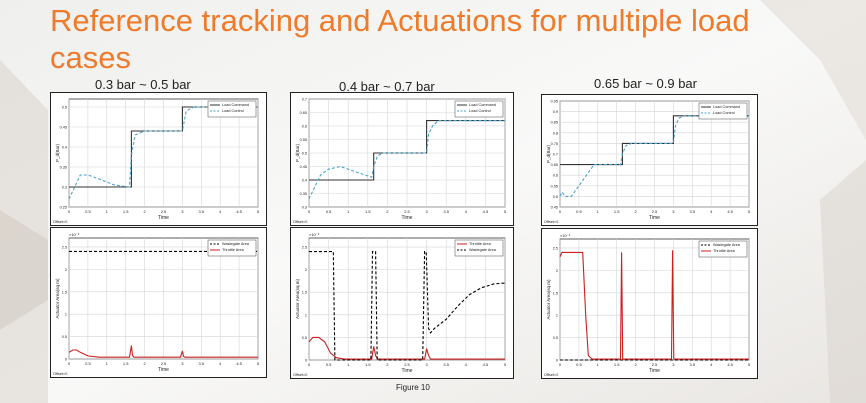 The image size is (866, 403). Describe the element at coordinates (407, 306) in the screenshot. I see `wastegate-area-series-line` at that location.